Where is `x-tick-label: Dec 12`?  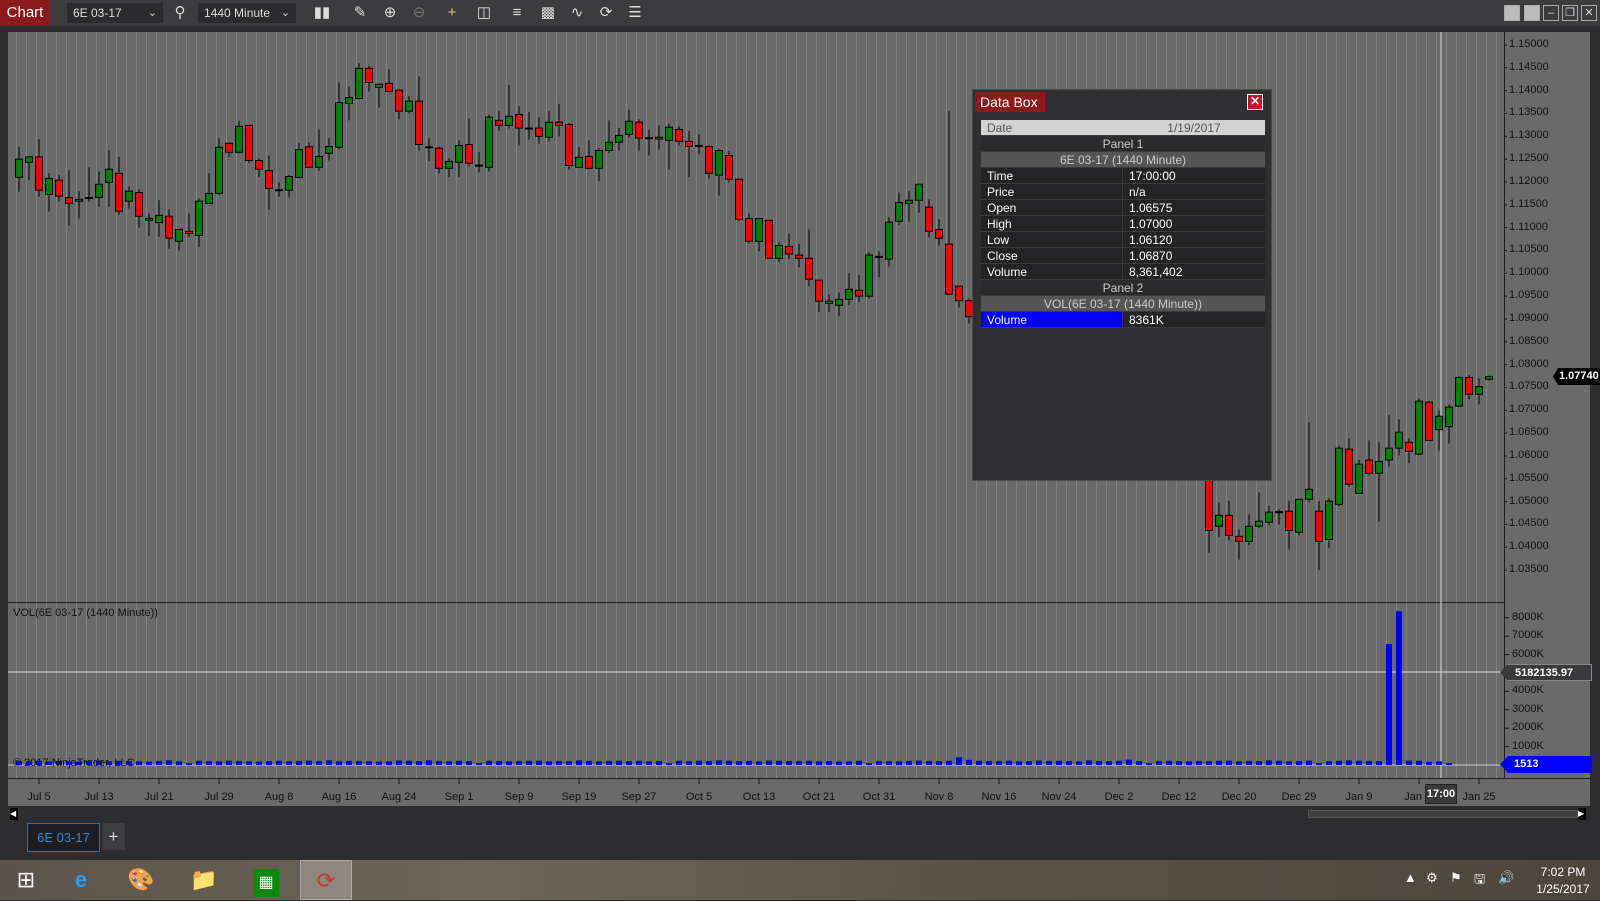
x-tick-label: Dec 12 is located at coordinates (1179, 797).